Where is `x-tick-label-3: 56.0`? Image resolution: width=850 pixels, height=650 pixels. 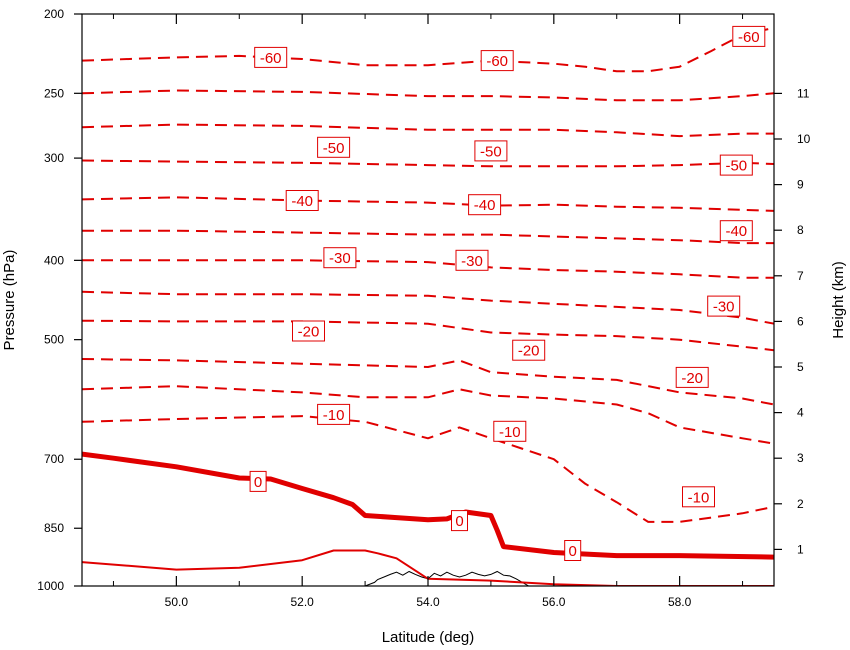
x-tick-label-3: 56.0 is located at coordinates (554, 602).